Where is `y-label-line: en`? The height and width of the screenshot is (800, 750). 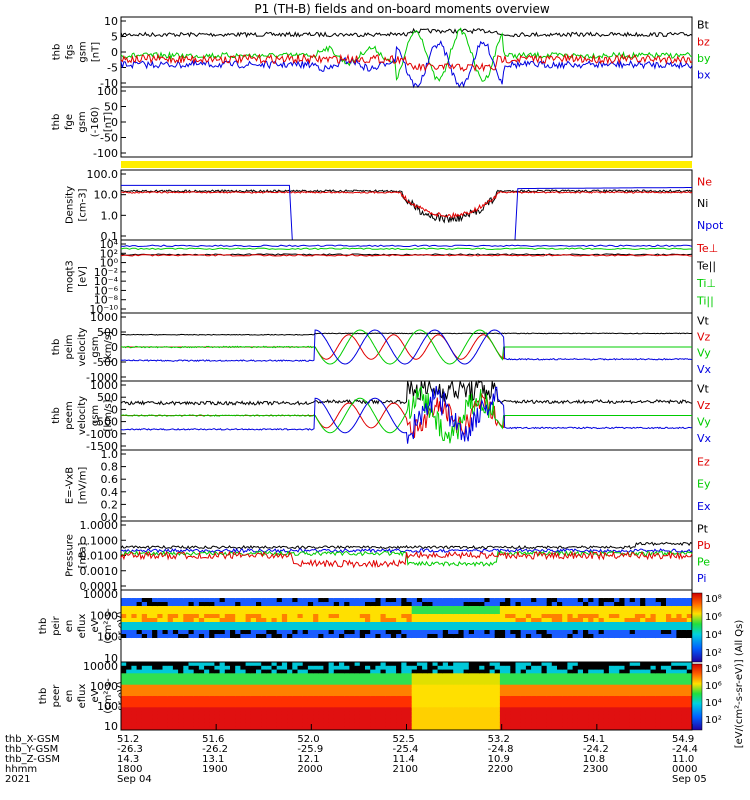
y-label-line: en is located at coordinates (69, 696).